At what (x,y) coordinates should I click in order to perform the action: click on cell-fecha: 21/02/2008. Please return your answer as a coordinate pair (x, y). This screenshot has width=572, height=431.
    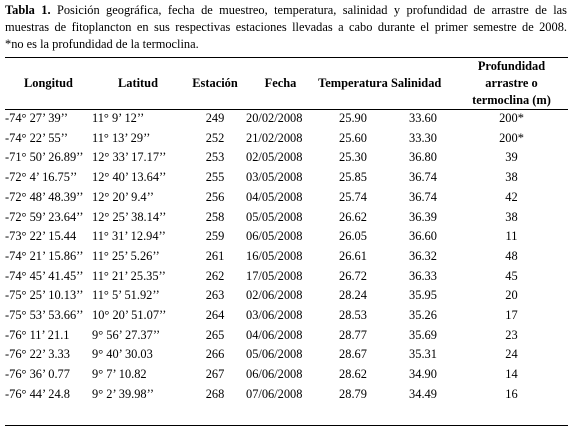
    Looking at the image, I should click on (274, 137).